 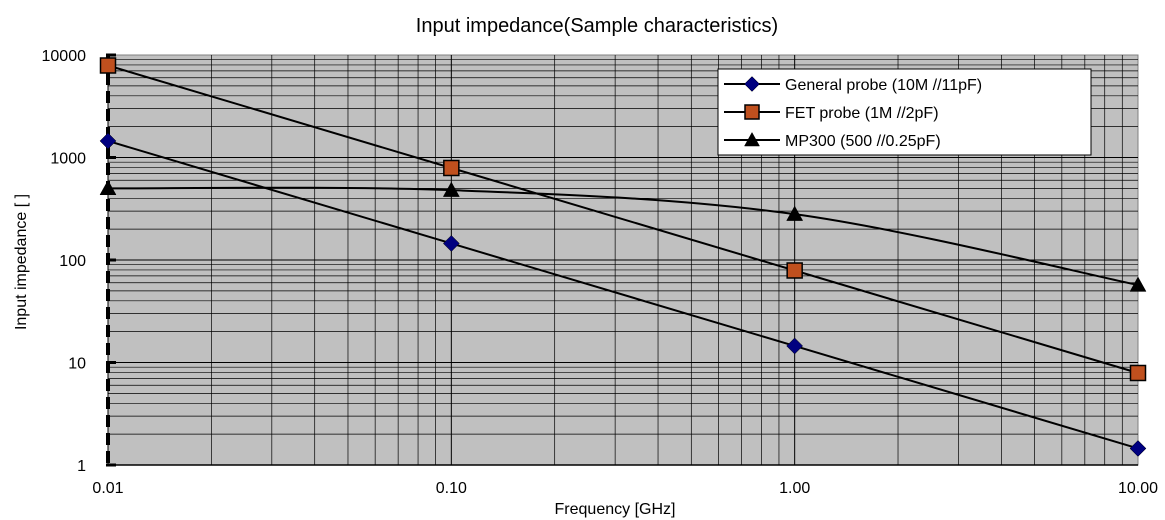 What do you see at coordinates (451, 488) in the screenshot?
I see `x-tick-label: 0.10` at bounding box center [451, 488].